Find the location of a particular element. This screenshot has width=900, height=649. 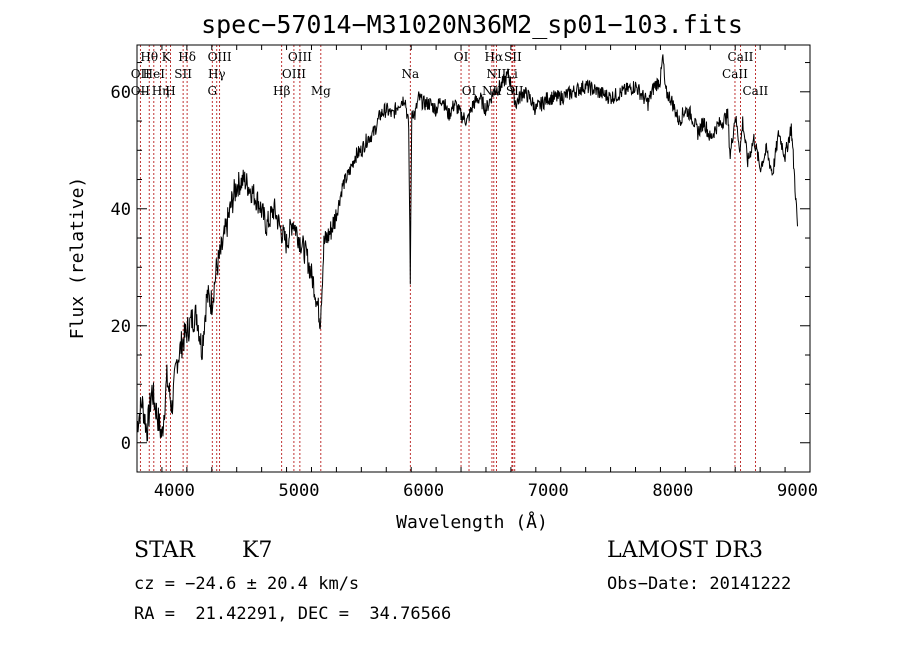

spectral-line-label: Hδ is located at coordinates (187, 57).